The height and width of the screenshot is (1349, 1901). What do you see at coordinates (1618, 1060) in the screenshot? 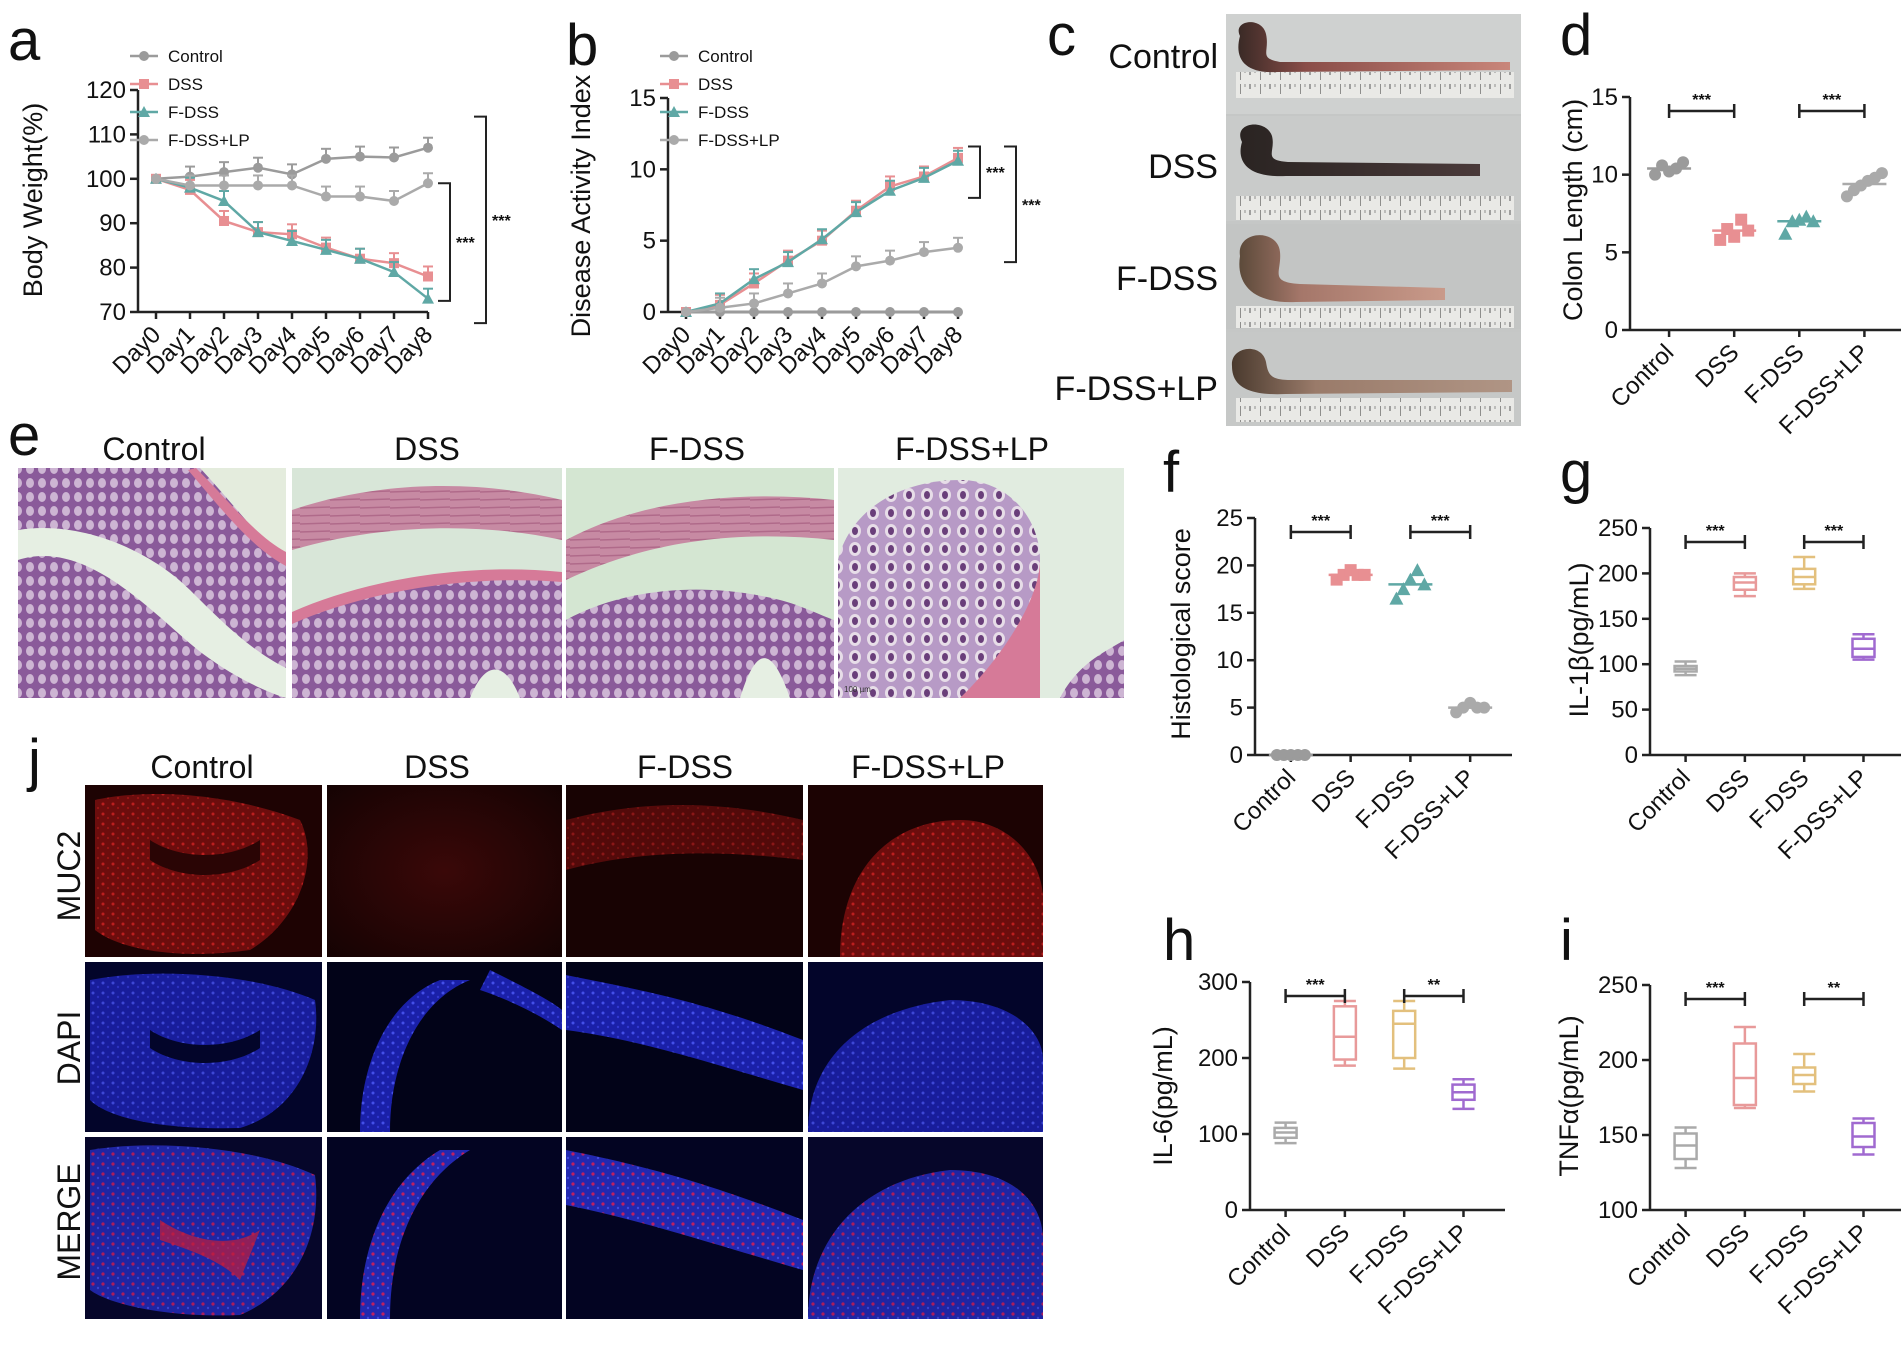
I see `y-tick-label: 200` at bounding box center [1618, 1060].